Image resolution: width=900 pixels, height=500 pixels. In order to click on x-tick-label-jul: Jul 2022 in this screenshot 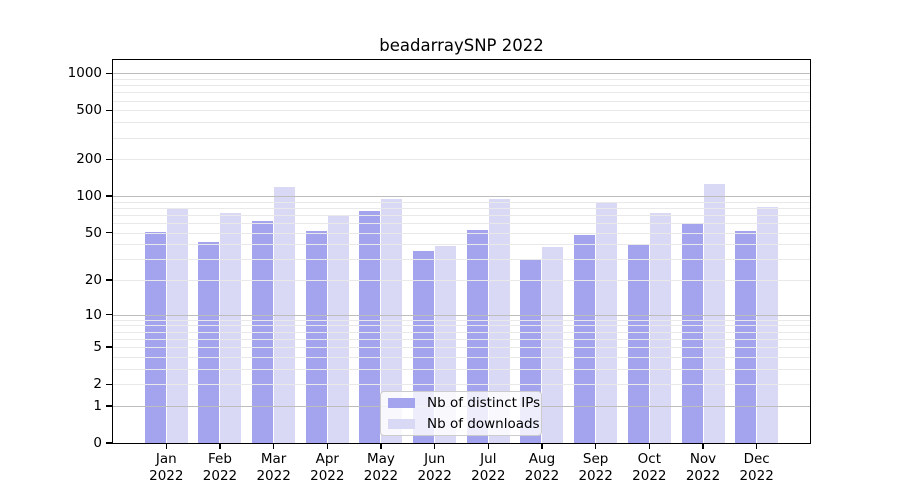, I will do `click(488, 468)`.